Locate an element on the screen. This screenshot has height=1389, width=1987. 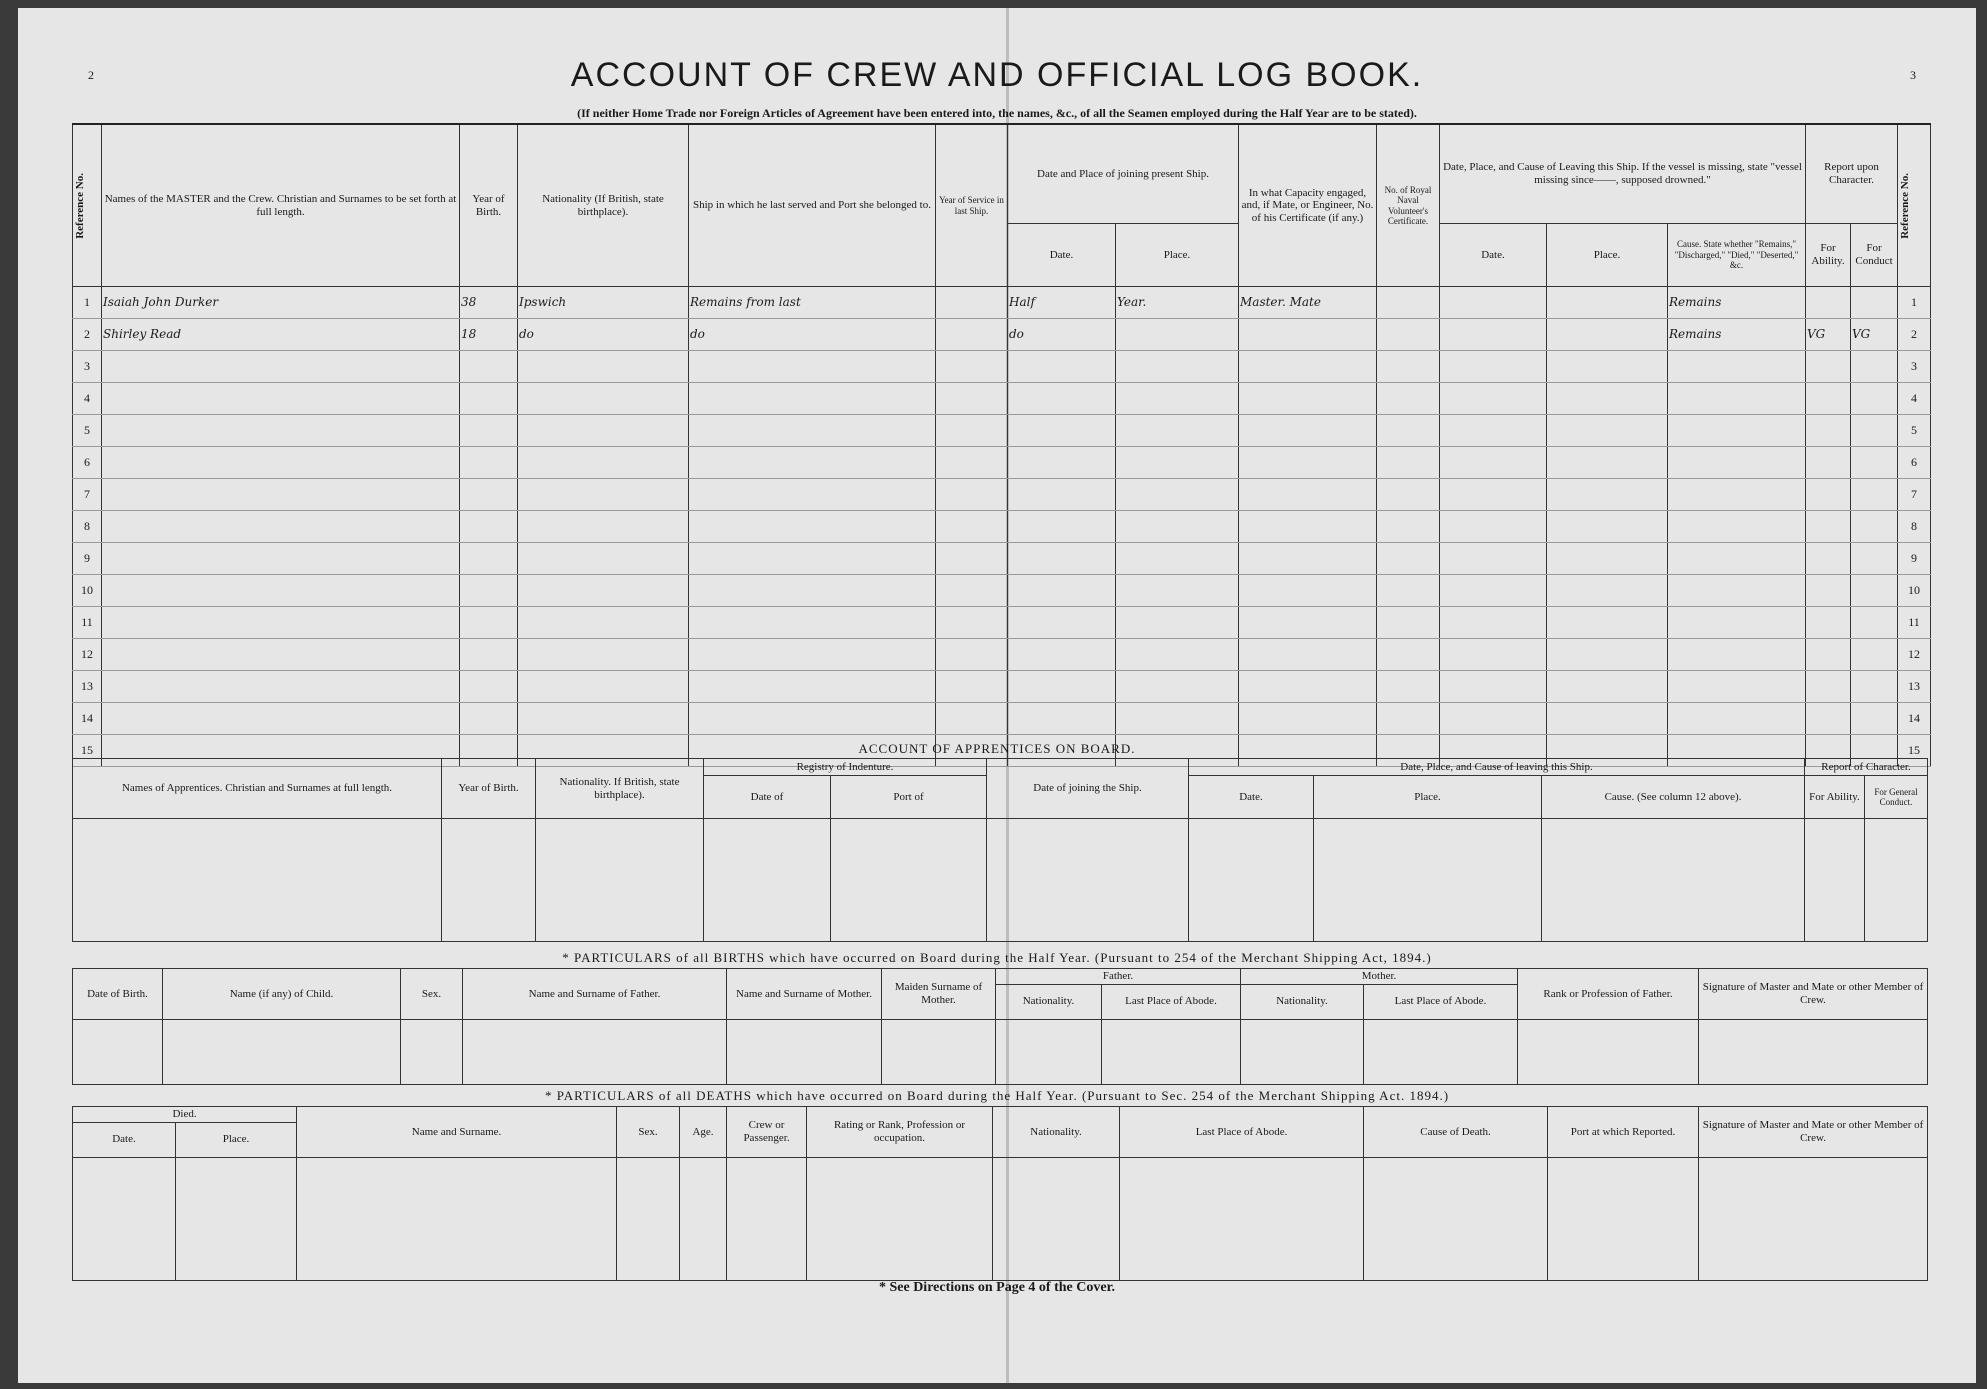
cell-ship: do is located at coordinates (812, 334).